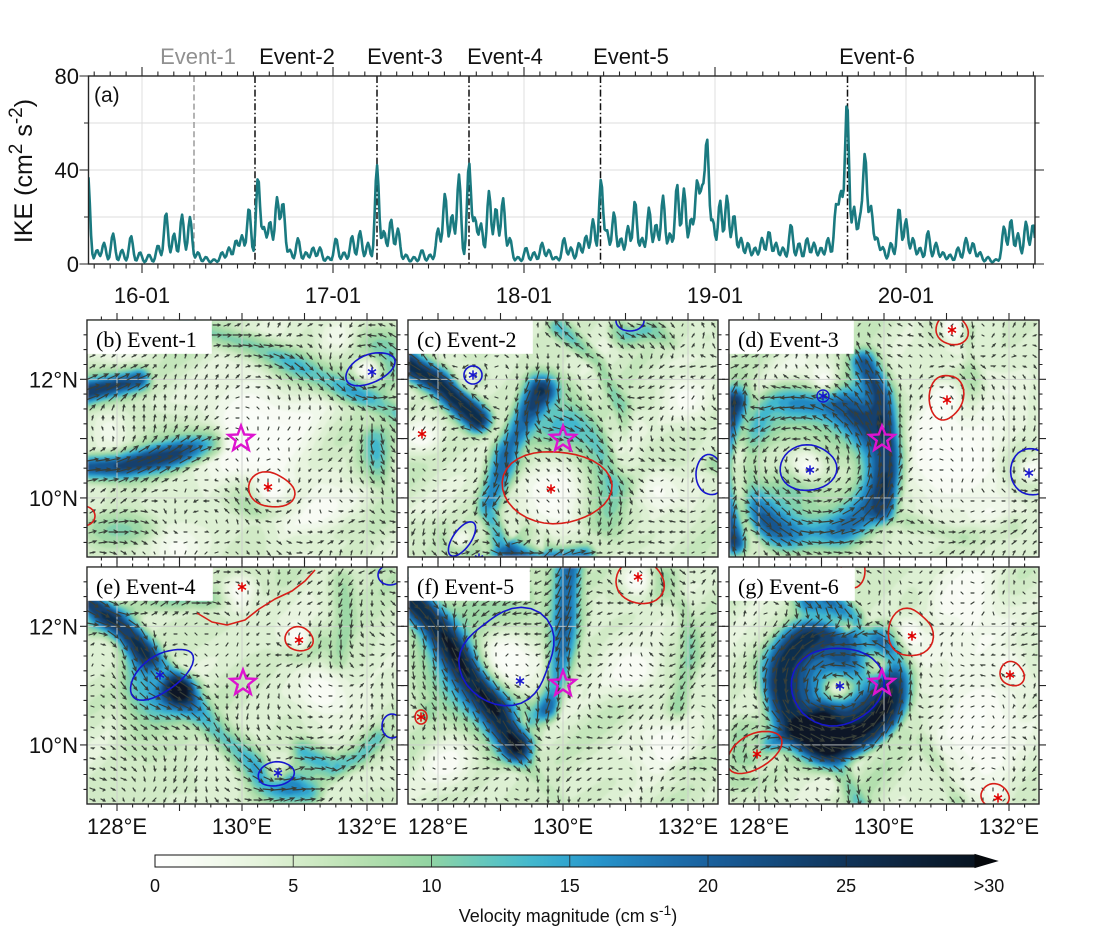 The width and height of the screenshot is (1102, 950). I want to click on svg-text: (c) Event-2, so click(467, 339).